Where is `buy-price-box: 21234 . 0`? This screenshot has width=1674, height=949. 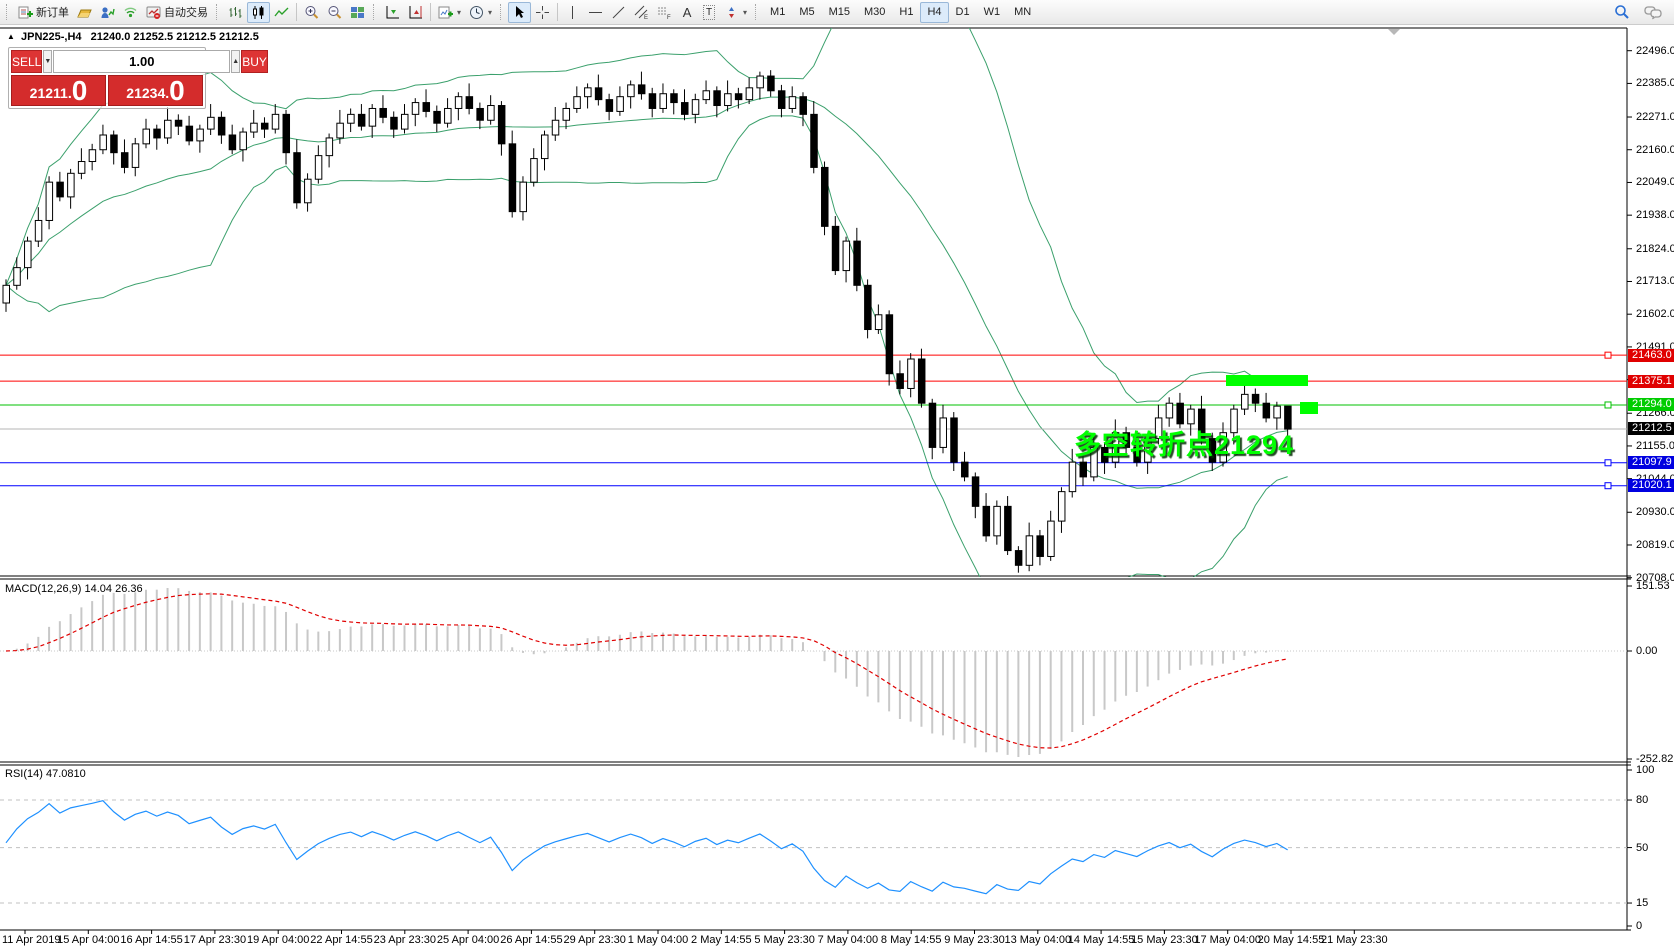
buy-price-box: 21234 . 0 is located at coordinates (155, 90).